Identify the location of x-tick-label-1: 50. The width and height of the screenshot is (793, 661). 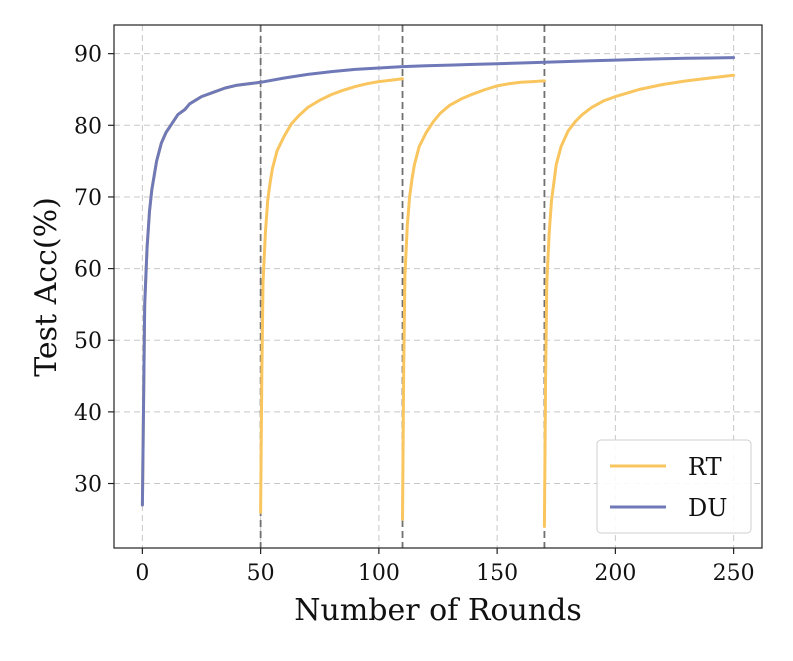
(261, 573).